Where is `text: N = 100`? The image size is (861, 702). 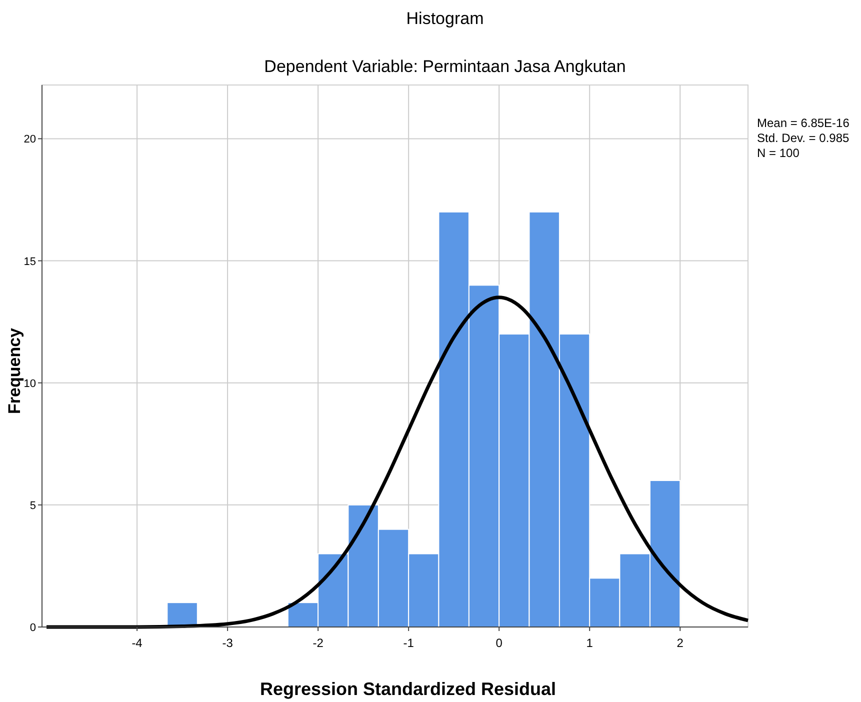
text: N = 100 is located at coordinates (778, 153).